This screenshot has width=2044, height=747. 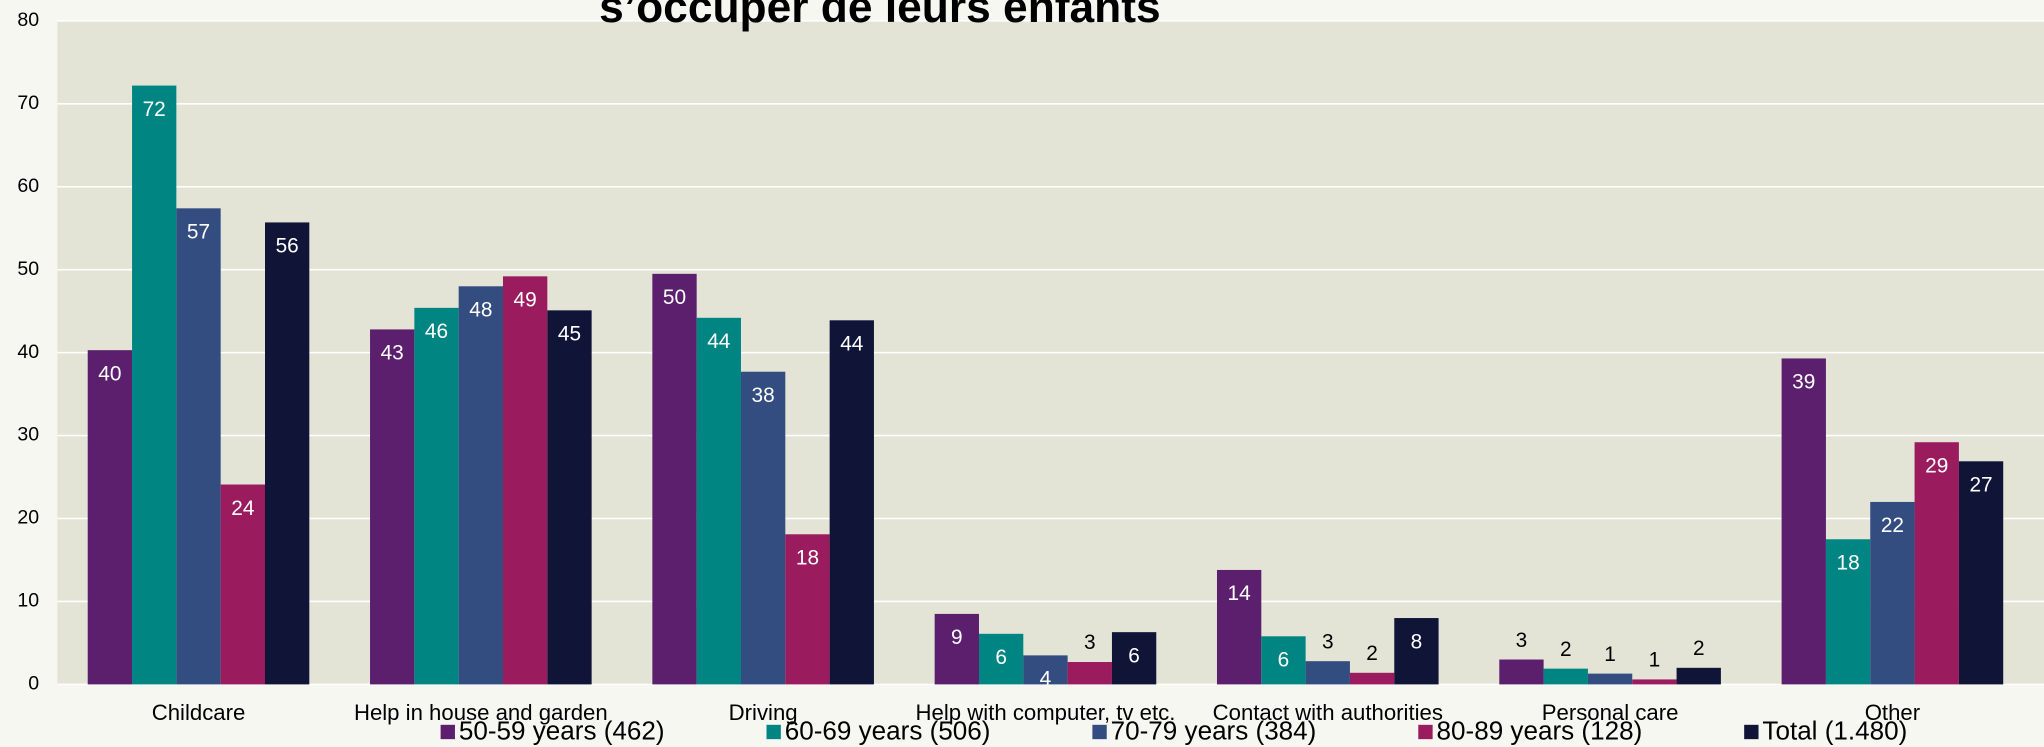 I want to click on data-label: 14, so click(x=1239, y=593).